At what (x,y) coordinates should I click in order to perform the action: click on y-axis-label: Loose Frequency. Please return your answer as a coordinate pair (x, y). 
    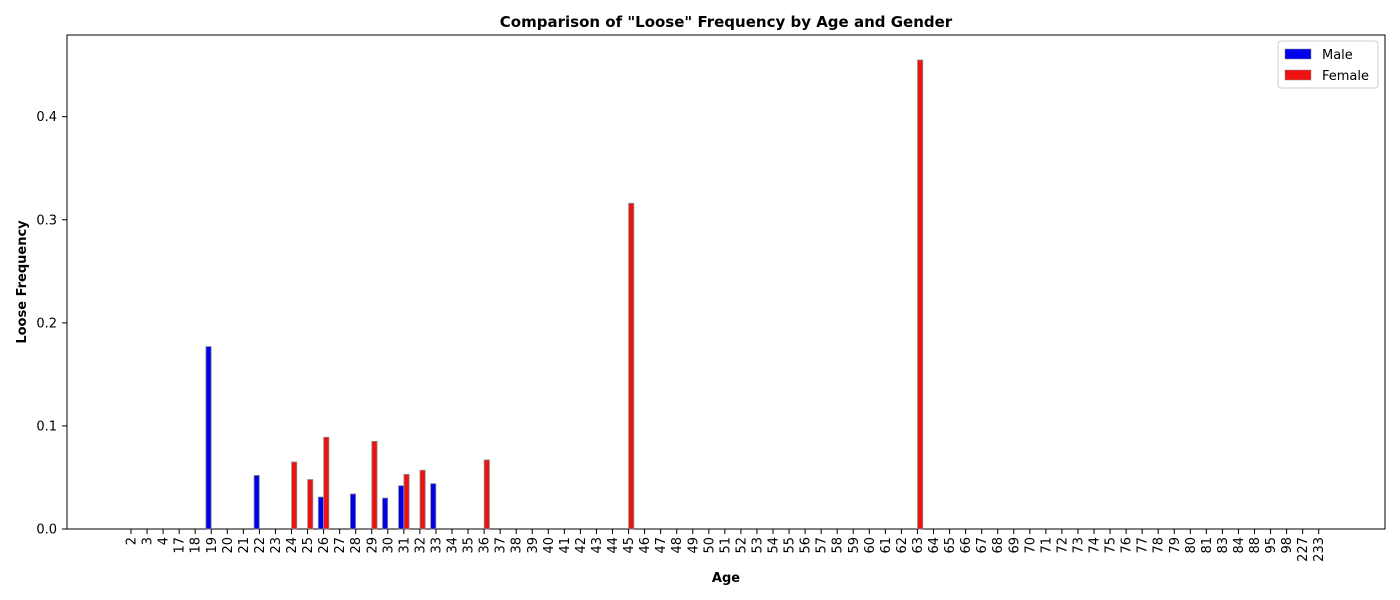
    Looking at the image, I should click on (22, 282).